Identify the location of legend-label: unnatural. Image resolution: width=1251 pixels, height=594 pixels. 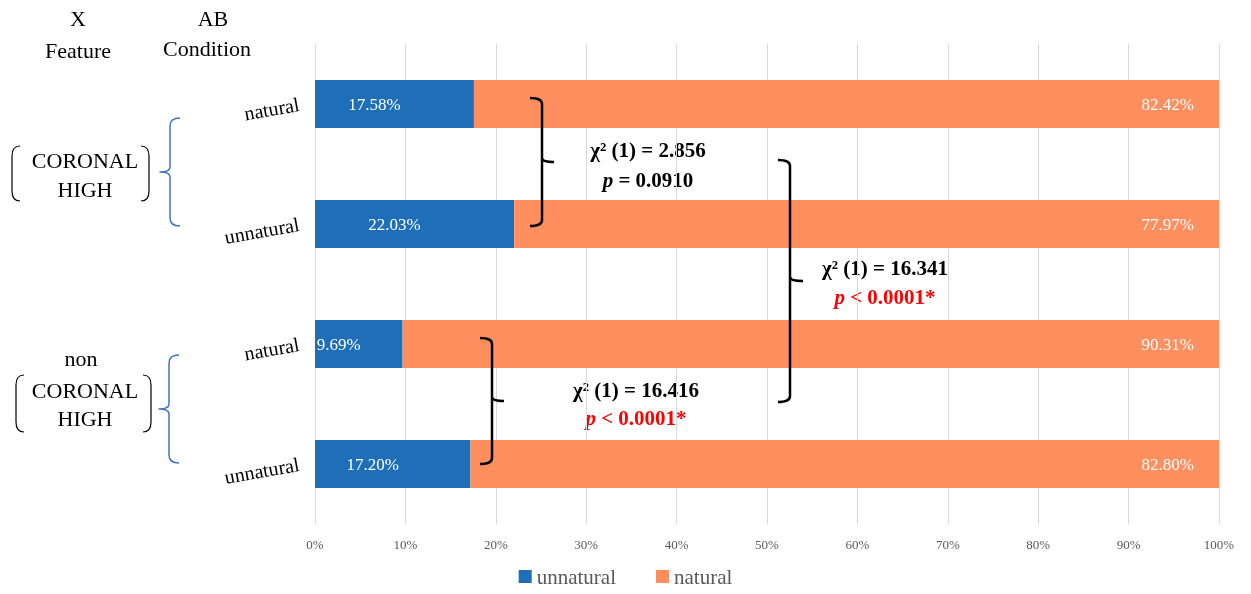
(576, 576).